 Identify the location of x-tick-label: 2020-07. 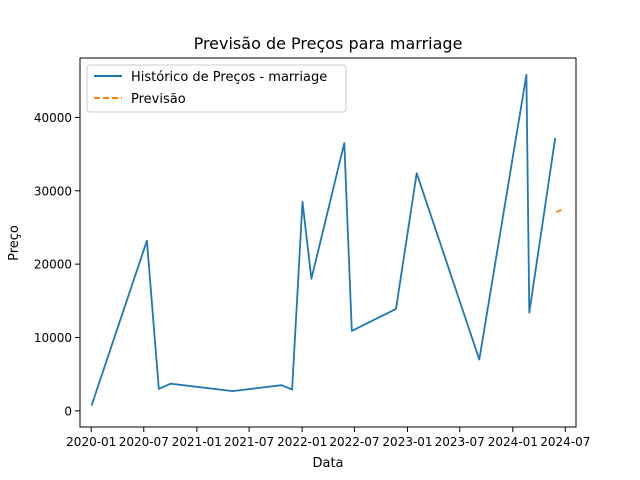
(144, 442).